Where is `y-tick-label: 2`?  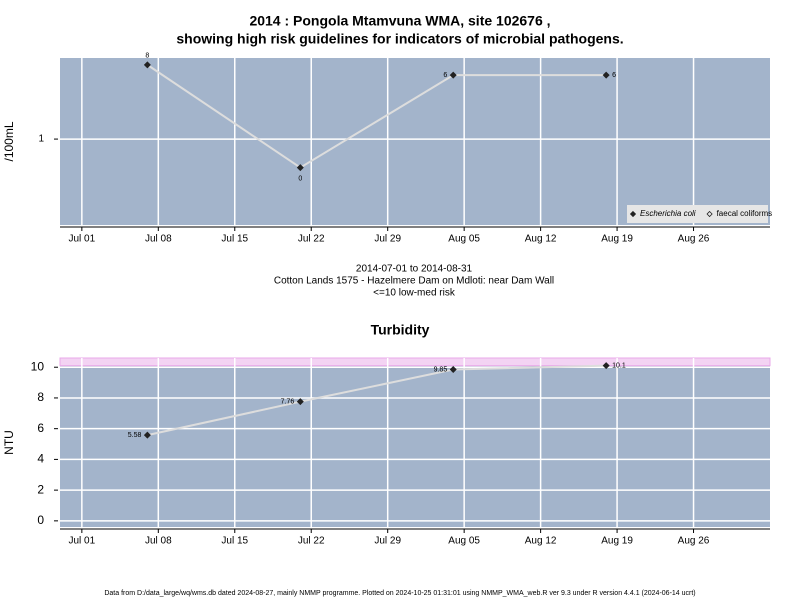 y-tick-label: 2 is located at coordinates (40, 489).